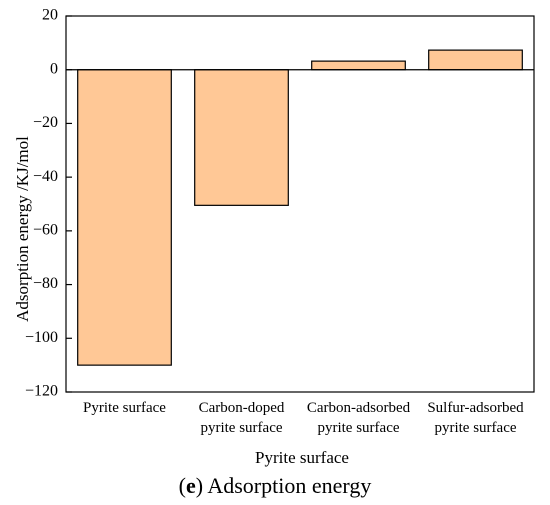 This screenshot has width=550, height=505. Describe the element at coordinates (182, 485) in the screenshot. I see `caption-open: (` at that location.